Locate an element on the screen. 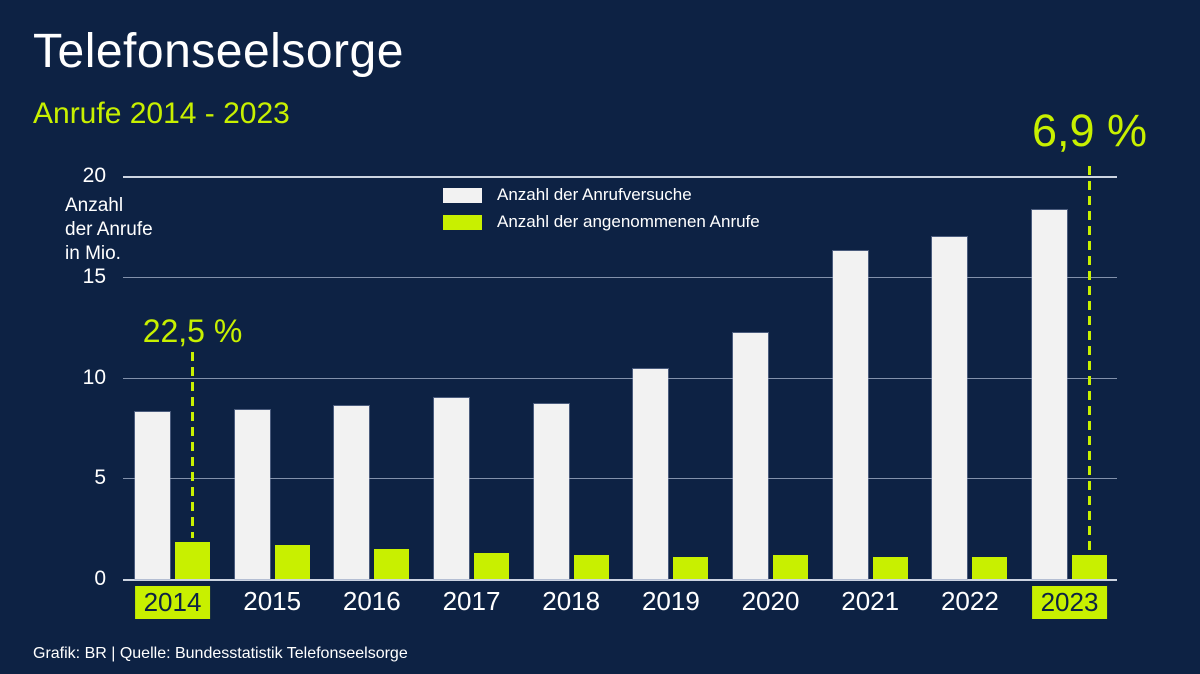  bar-angenommene-anrufe-2017 is located at coordinates (491, 565).